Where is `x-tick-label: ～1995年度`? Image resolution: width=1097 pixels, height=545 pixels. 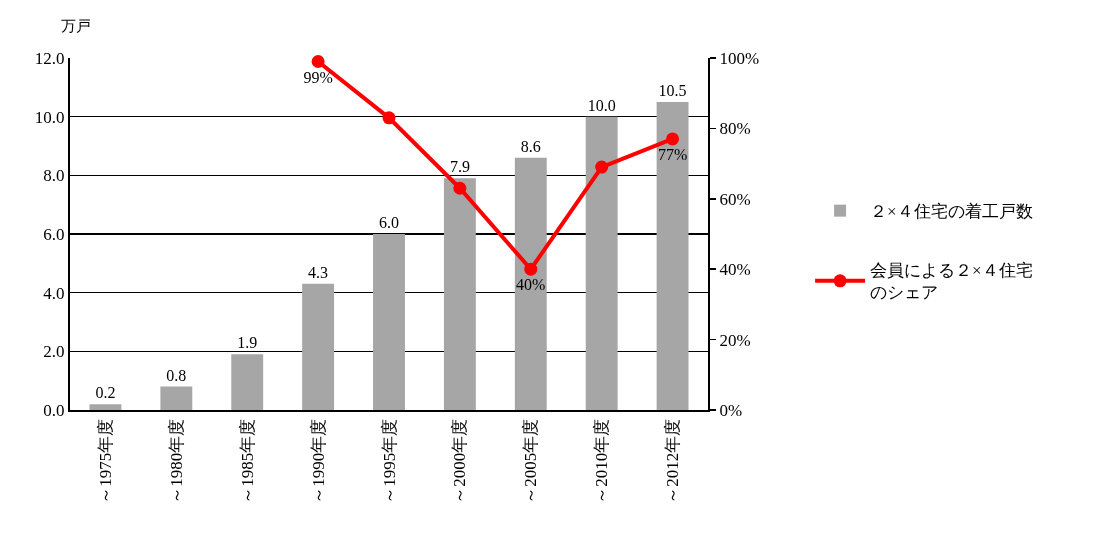
x-tick-label: ～1995年度 is located at coordinates (389, 461).